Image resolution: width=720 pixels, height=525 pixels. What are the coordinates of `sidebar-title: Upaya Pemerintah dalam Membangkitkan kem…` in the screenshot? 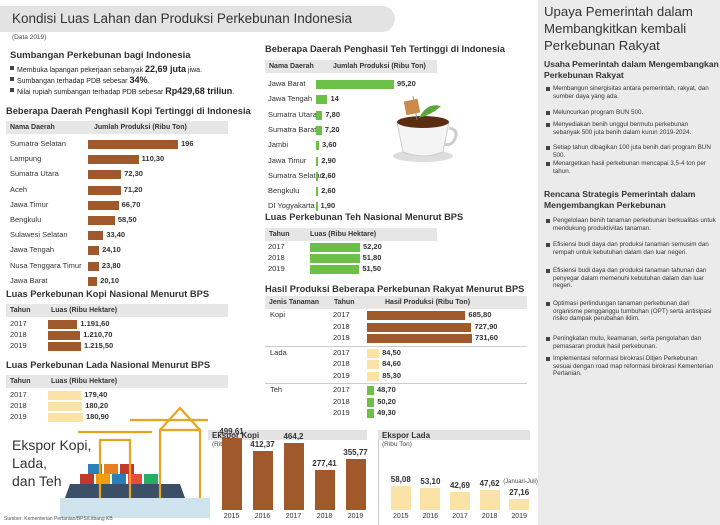 It's located at (618, 28).